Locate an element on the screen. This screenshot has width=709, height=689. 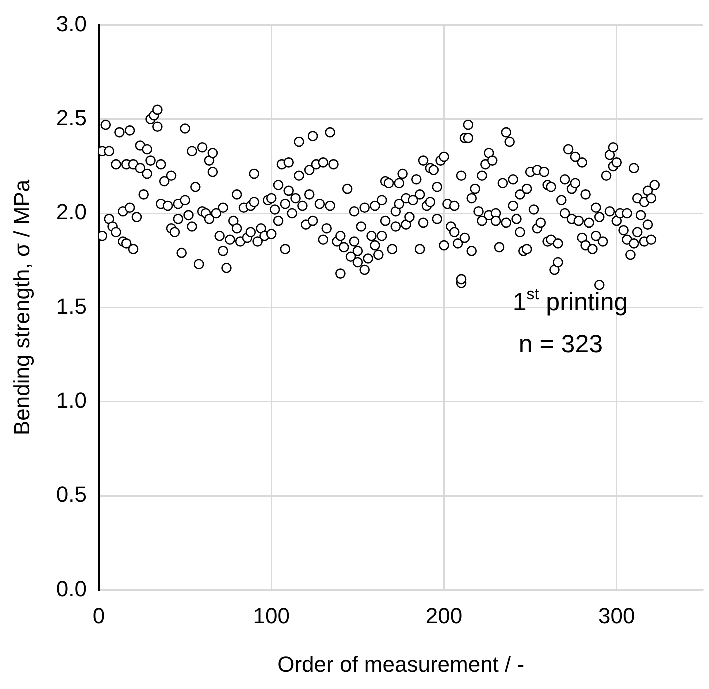
y-axis-title: Bending strength, σ / MPa is located at coordinates (21, 307).